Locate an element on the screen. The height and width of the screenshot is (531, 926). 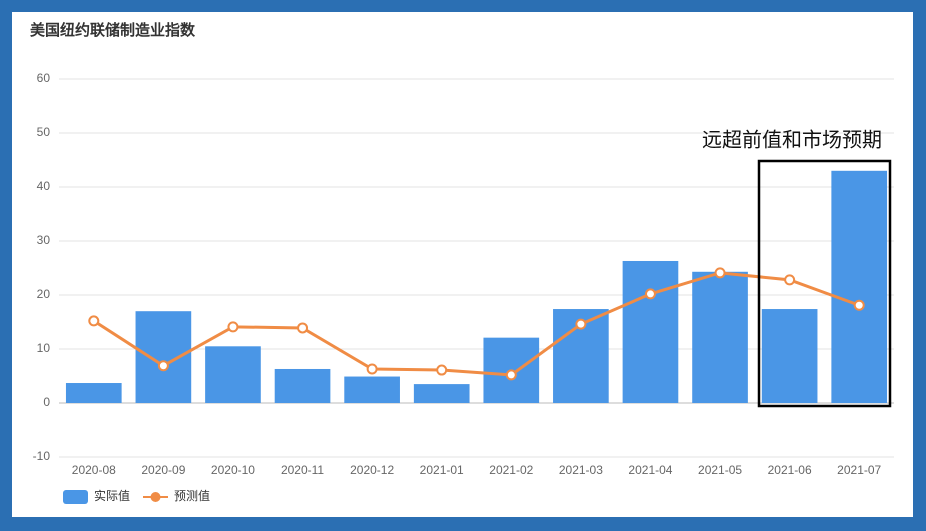
annotation-box is located at coordinates (824, 283).